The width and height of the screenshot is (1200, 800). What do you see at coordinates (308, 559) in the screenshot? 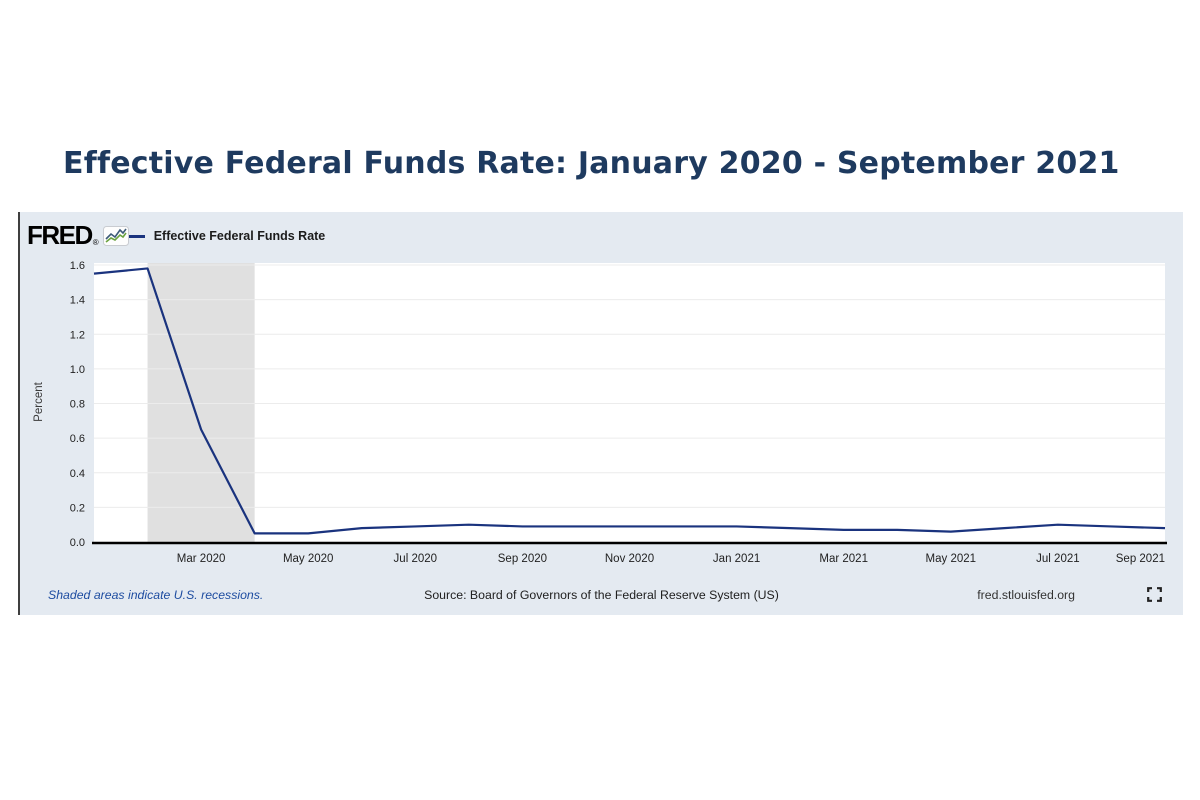
I see `svg-text: May 2020` at bounding box center [308, 559].